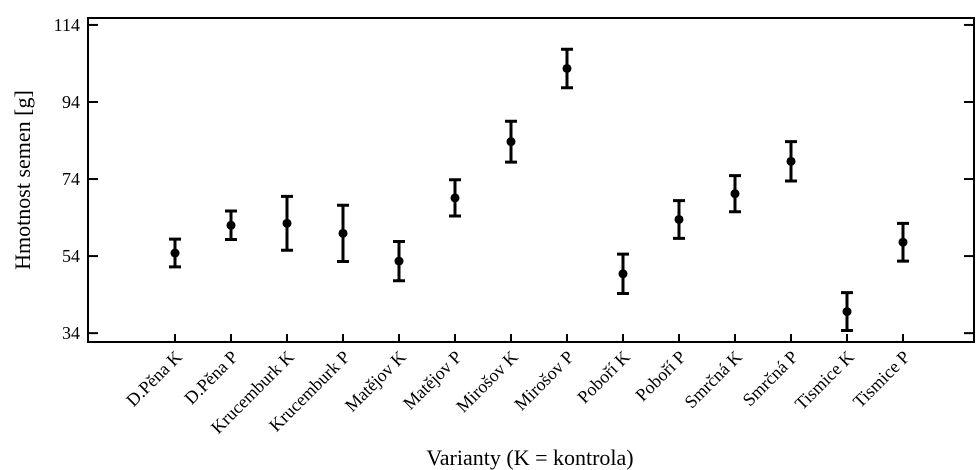  I want to click on x-axis-label: Varianty (K = kontrola), so click(529, 457).